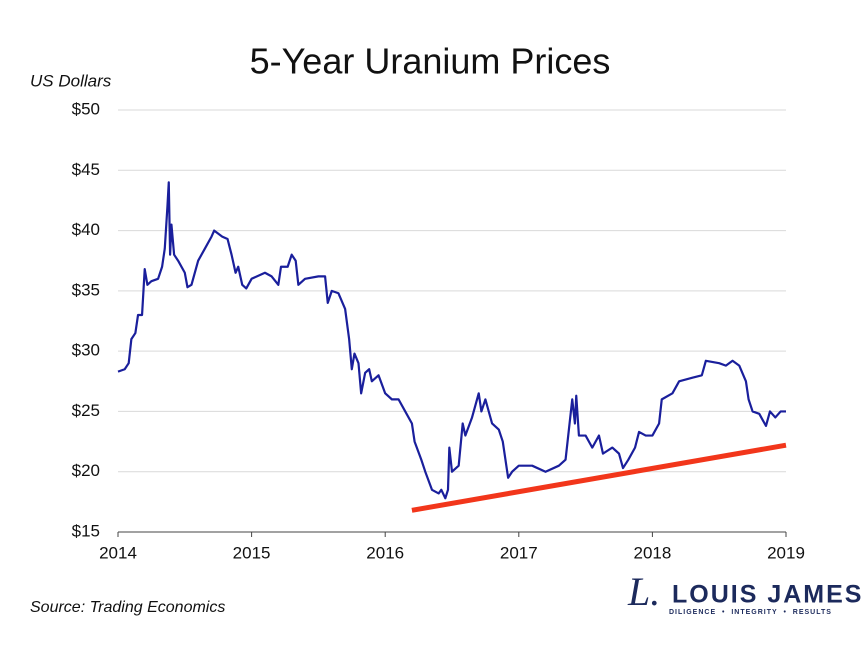 Image resolution: width=864 pixels, height=648 pixels. Describe the element at coordinates (86, 410) in the screenshot. I see `y-tick-label: $25` at that location.